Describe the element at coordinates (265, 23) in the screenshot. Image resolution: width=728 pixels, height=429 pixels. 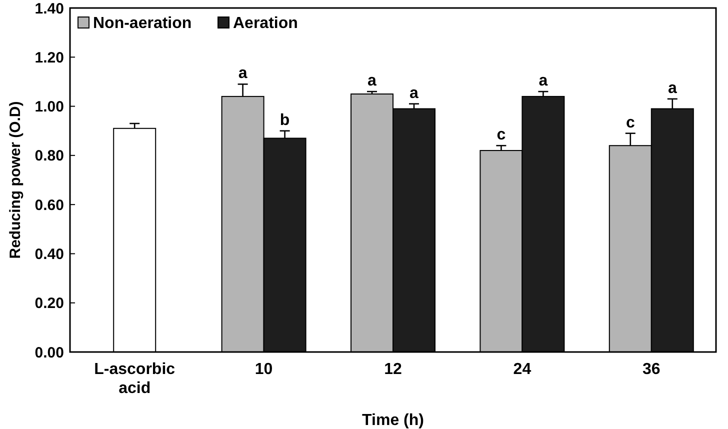
I see `legend-label: Aeration` at that location.